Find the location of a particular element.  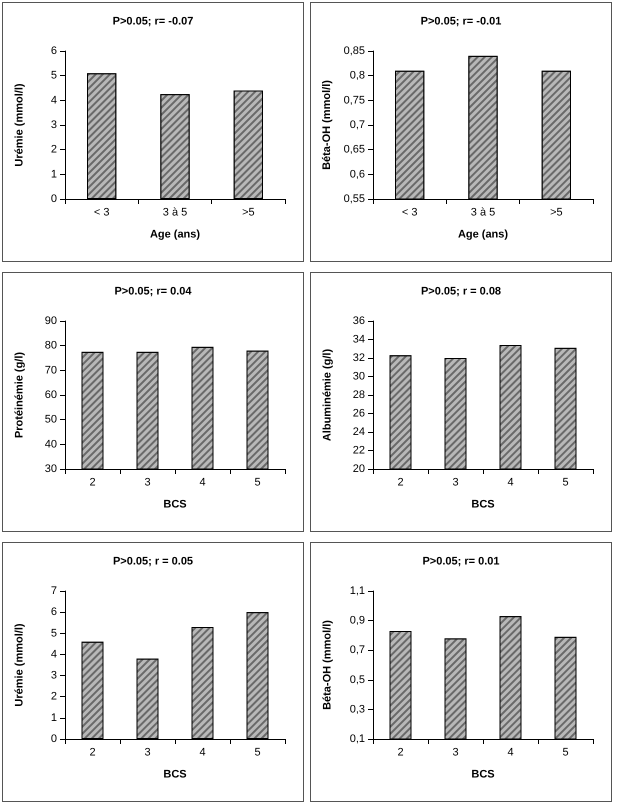

chart-title: P>0.05; r= 0.01 is located at coordinates (461, 562).